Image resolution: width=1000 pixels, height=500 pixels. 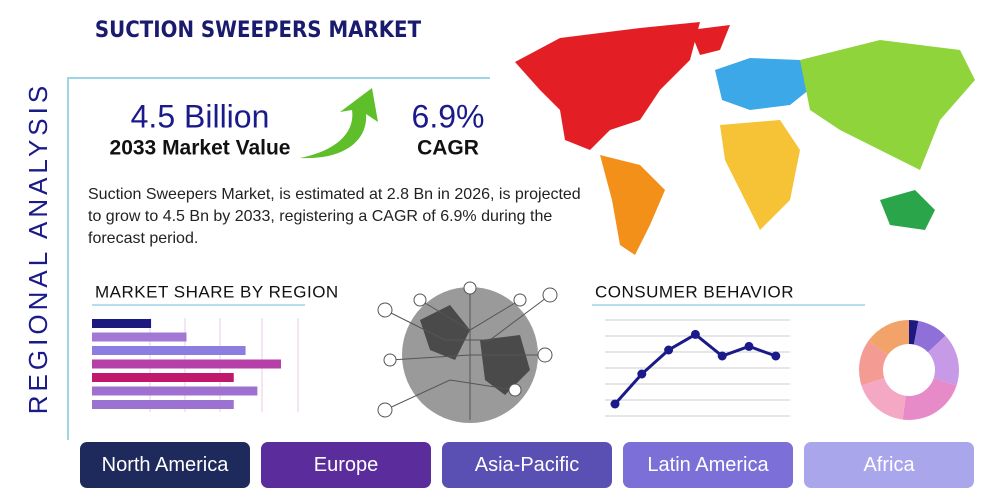 I want to click on section-title: CONSUMER BEHAVIOR, so click(x=694, y=291).